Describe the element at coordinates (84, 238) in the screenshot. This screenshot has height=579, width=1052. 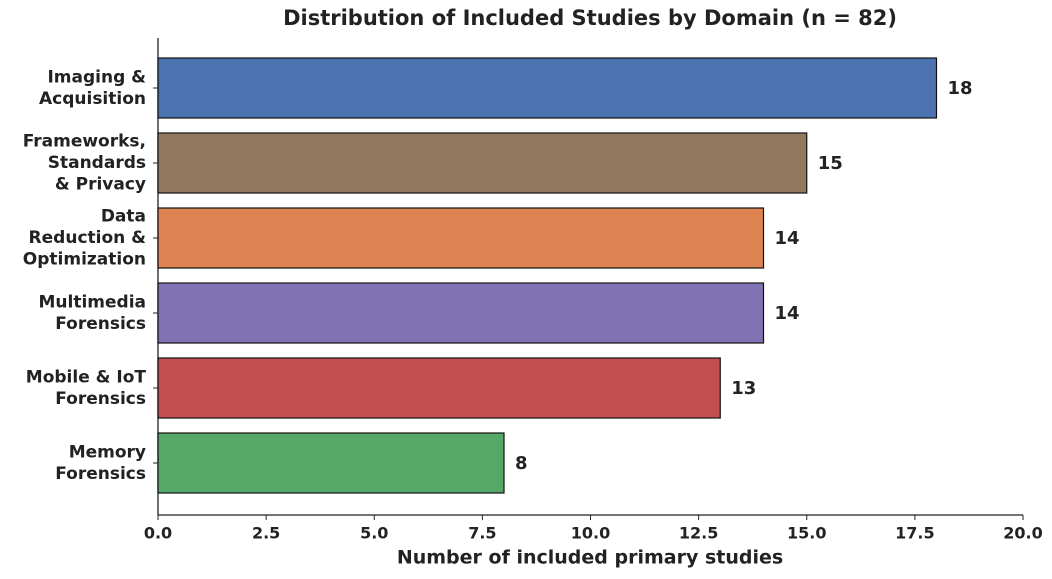
I see `y-tick-label: Data Reduction & Optimization` at that location.